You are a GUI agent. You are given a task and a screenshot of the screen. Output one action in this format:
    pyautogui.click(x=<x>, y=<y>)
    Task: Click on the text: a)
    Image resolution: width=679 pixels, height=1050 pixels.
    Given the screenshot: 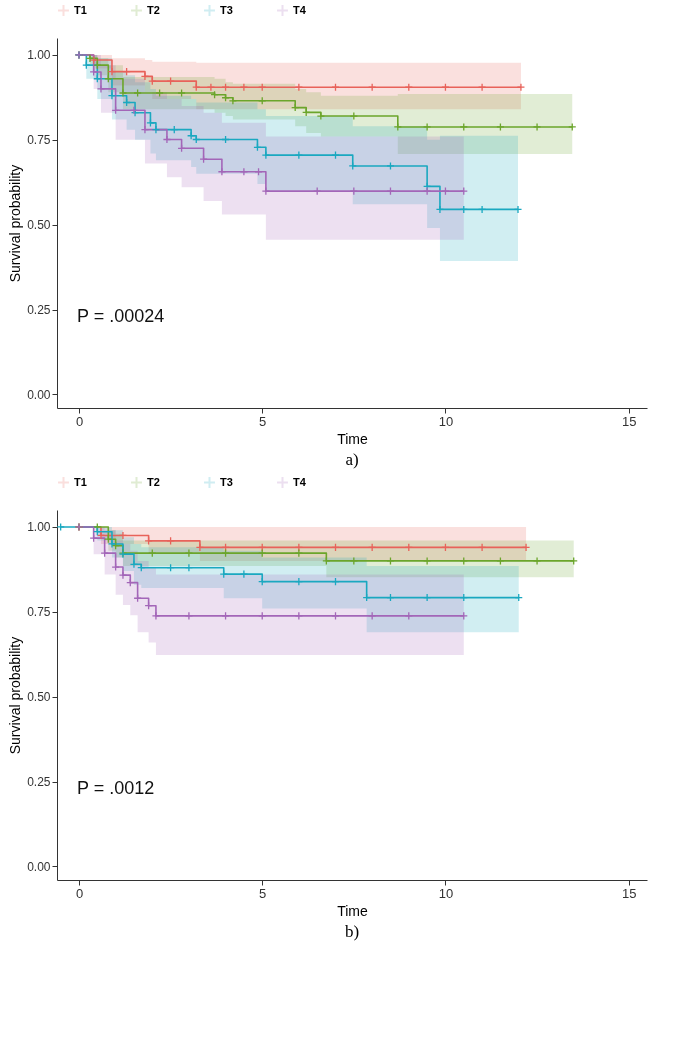 What is the action you would take?
    pyautogui.click(x=352, y=459)
    